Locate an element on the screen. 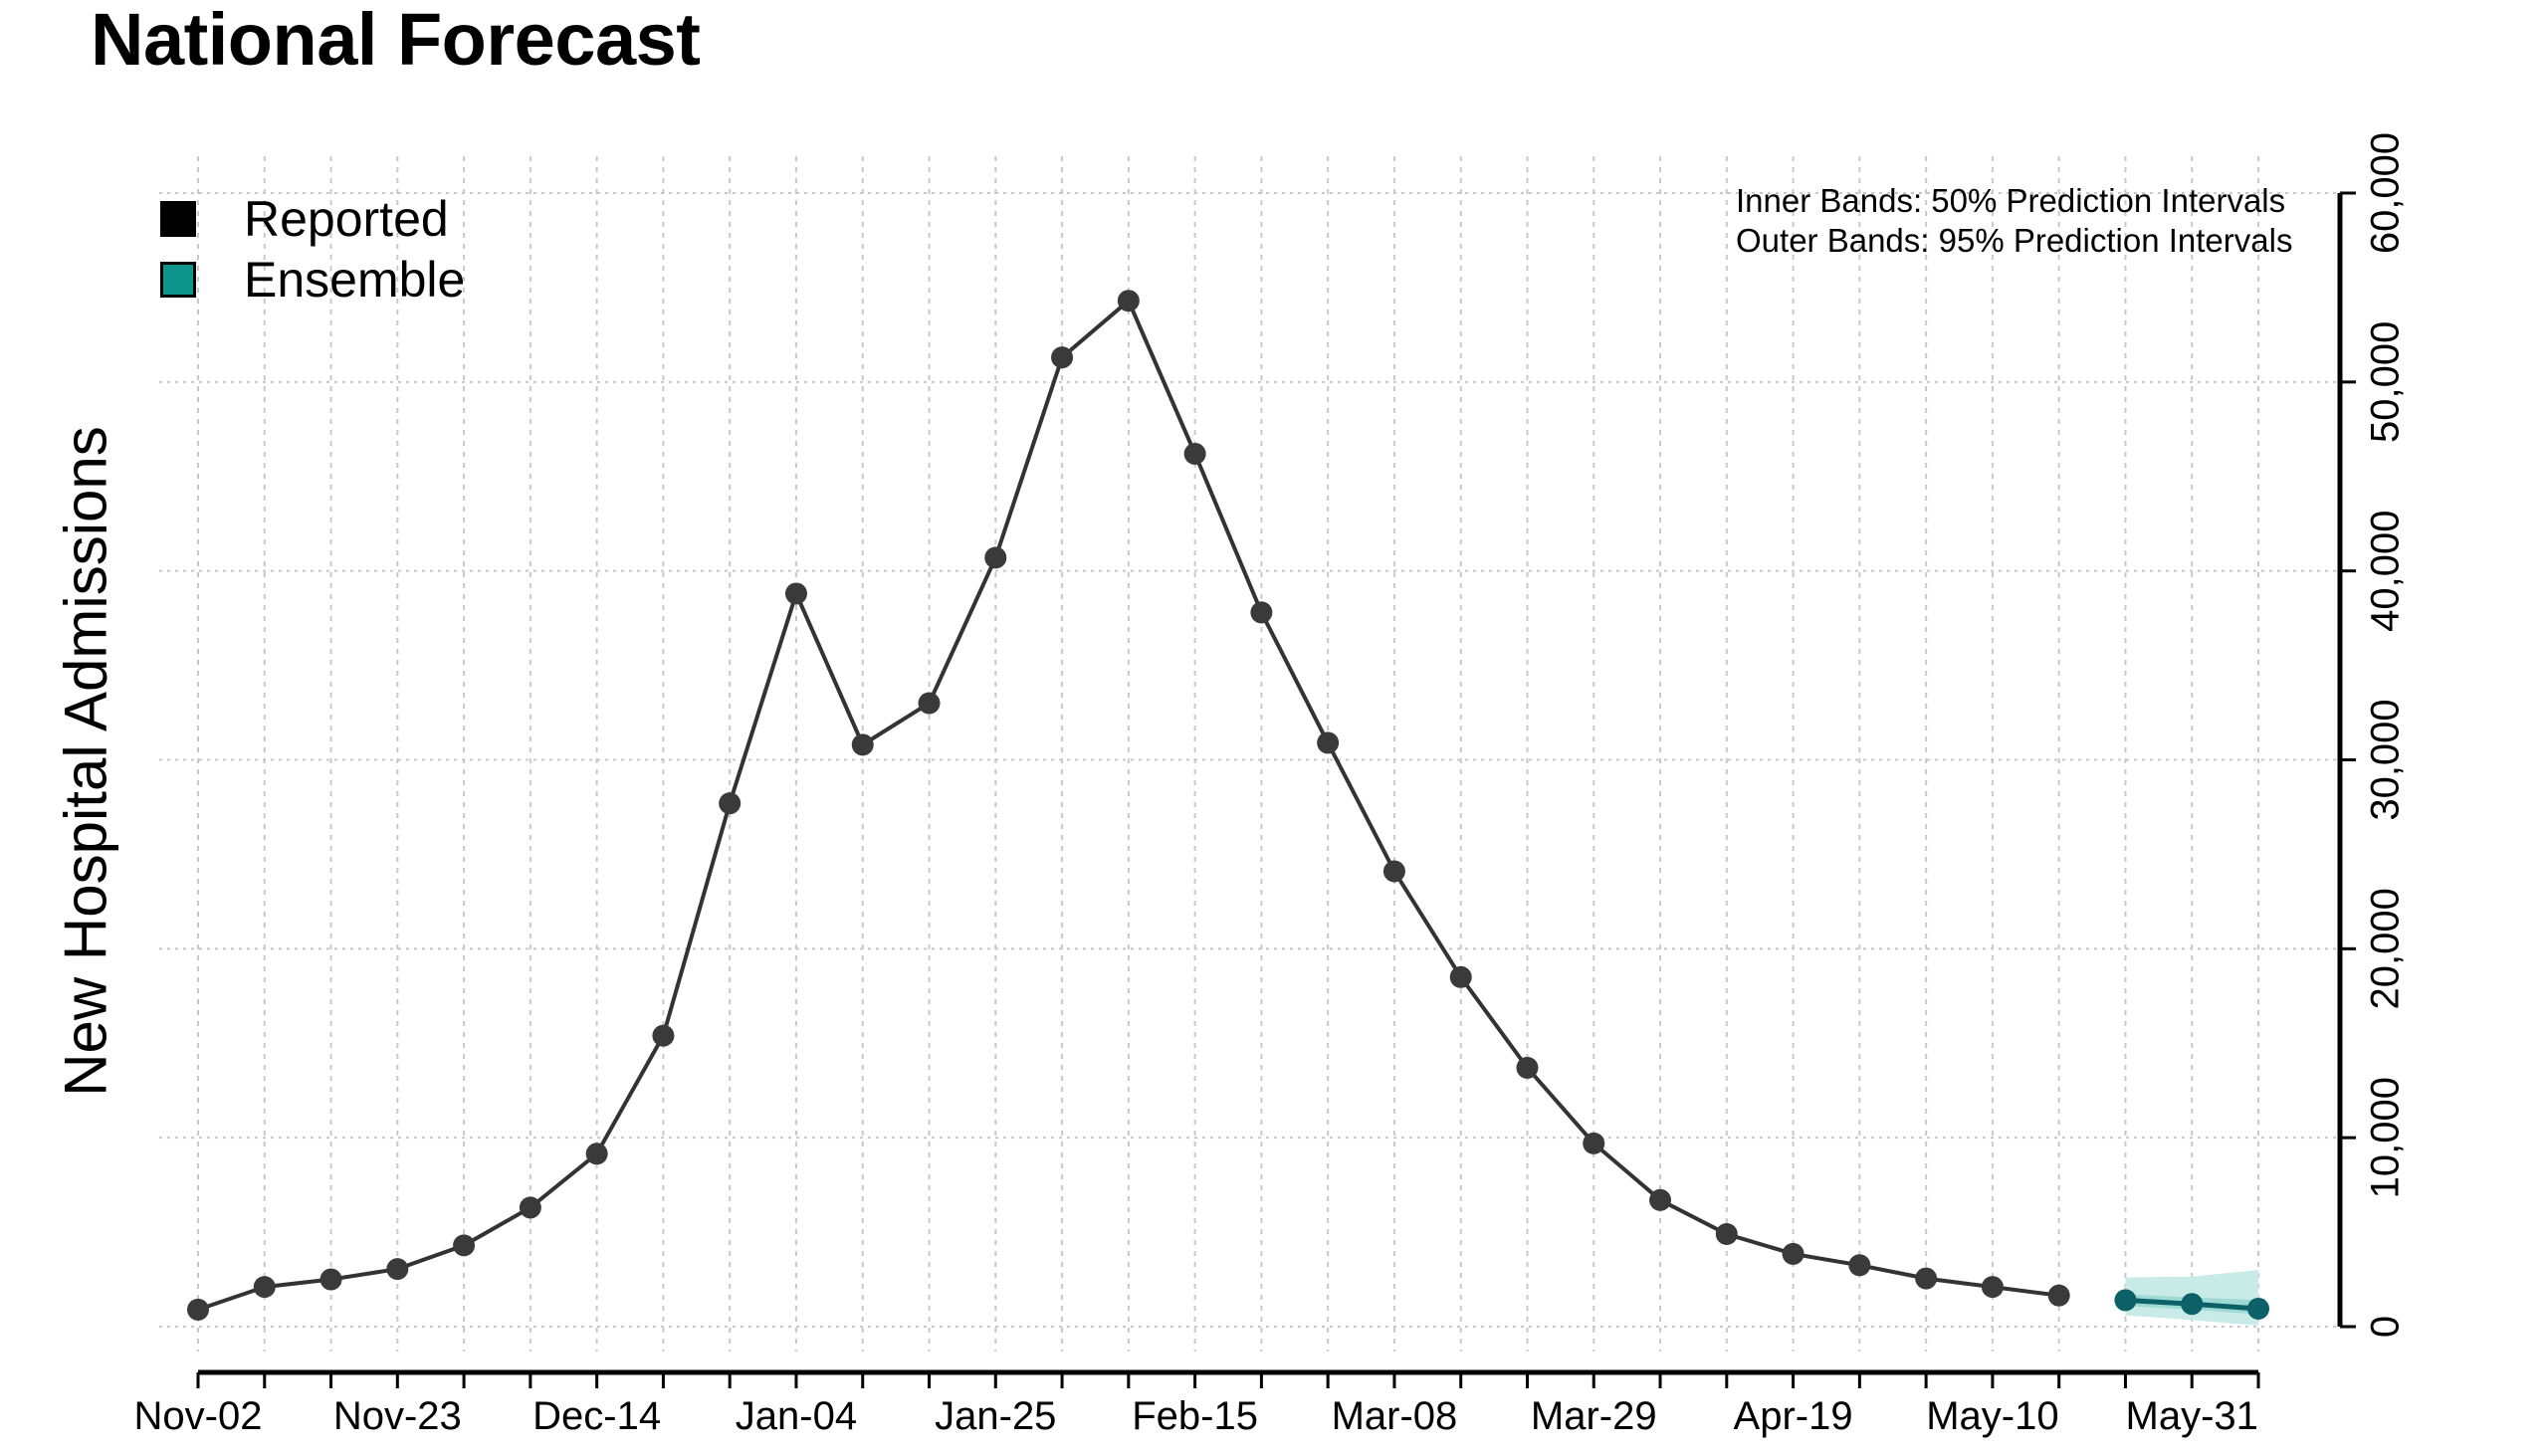 The image size is (2548, 1456). x-tick-label: Nov-23 is located at coordinates (397, 1416).